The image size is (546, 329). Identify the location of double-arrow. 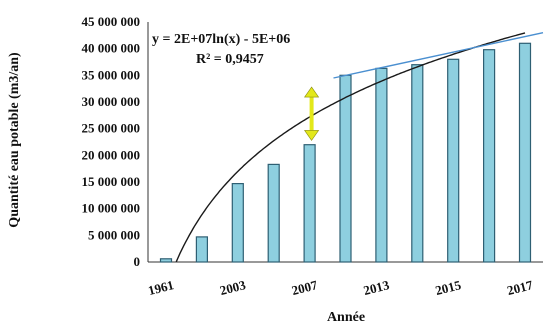
(312, 113).